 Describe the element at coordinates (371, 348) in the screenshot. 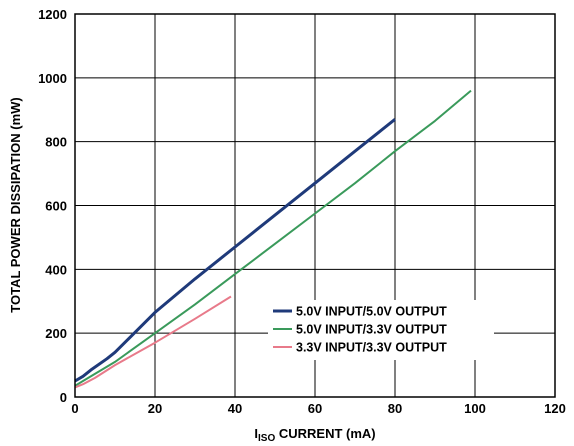

I see `legend-label-3: 3.3V INPUT/3.3V OUTPUT` at that location.